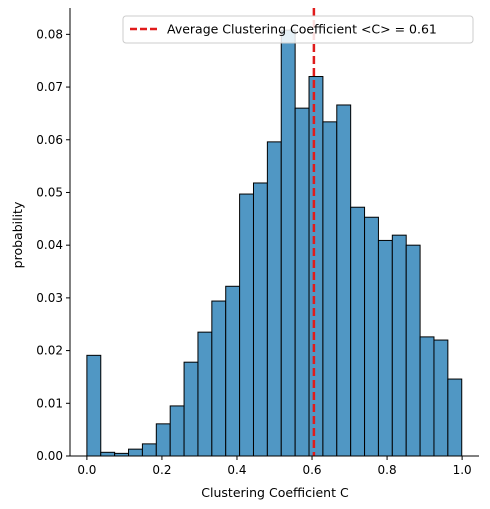  What do you see at coordinates (274, 466) in the screenshot?
I see `x-axis-ticks: 0.0 0.2 0.4 0.6 0.8 1.0` at bounding box center [274, 466].